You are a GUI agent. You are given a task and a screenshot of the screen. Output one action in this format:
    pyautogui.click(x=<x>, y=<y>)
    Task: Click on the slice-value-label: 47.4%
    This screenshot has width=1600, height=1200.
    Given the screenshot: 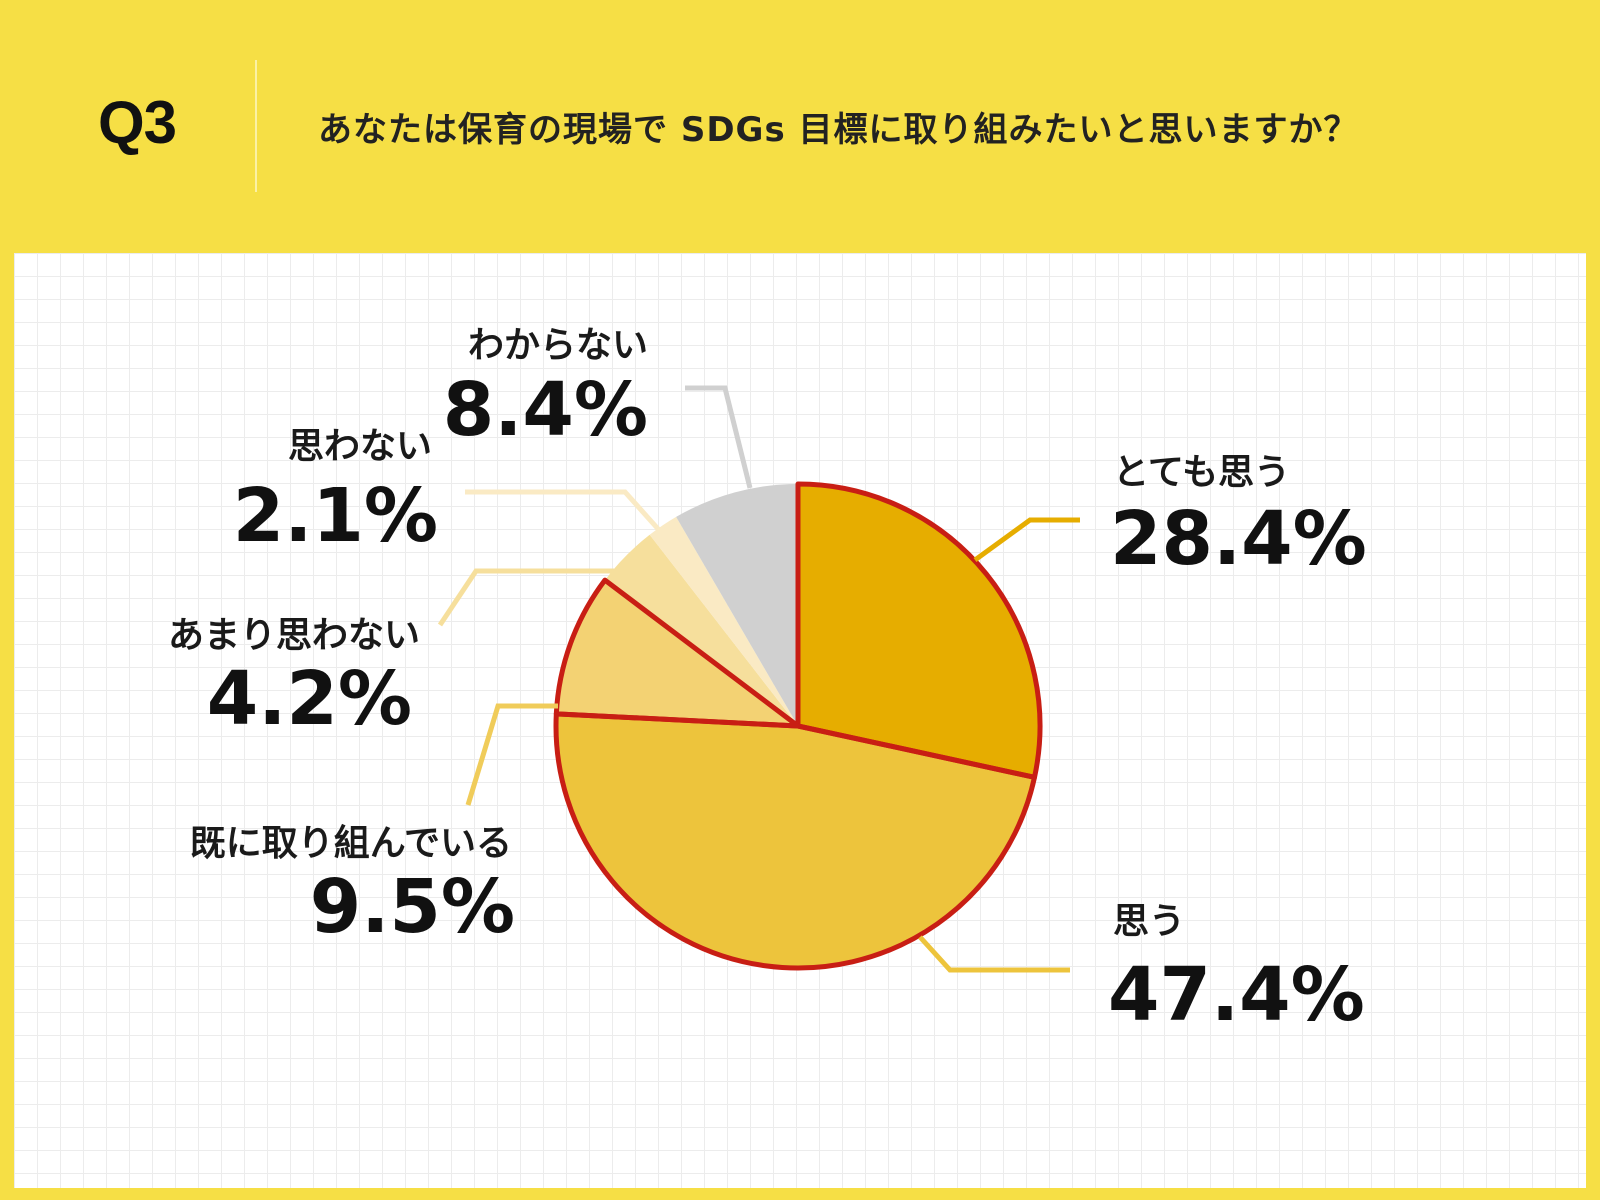 What is the action you would take?
    pyautogui.click(x=1236, y=995)
    